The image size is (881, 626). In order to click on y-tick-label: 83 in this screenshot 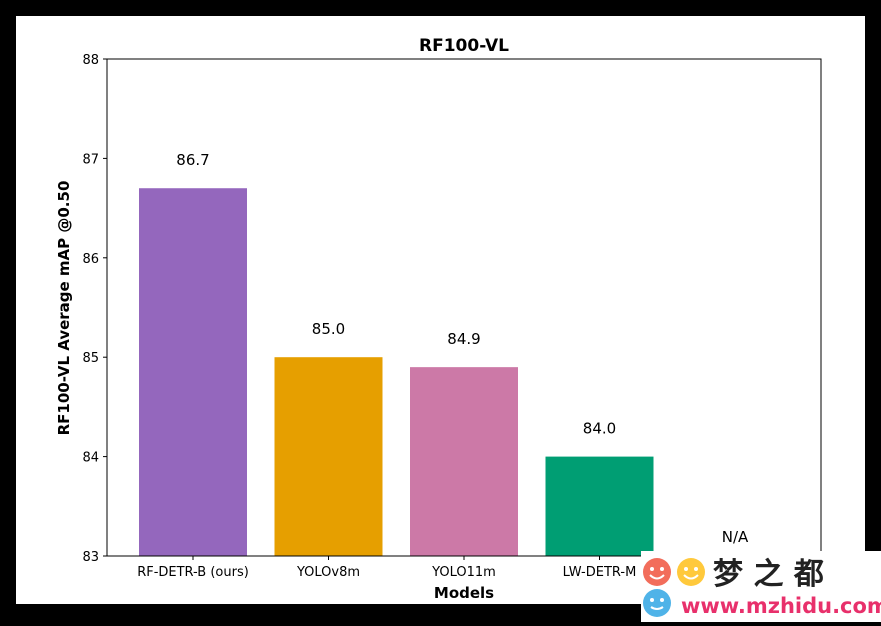, I will do `click(90, 557)`.